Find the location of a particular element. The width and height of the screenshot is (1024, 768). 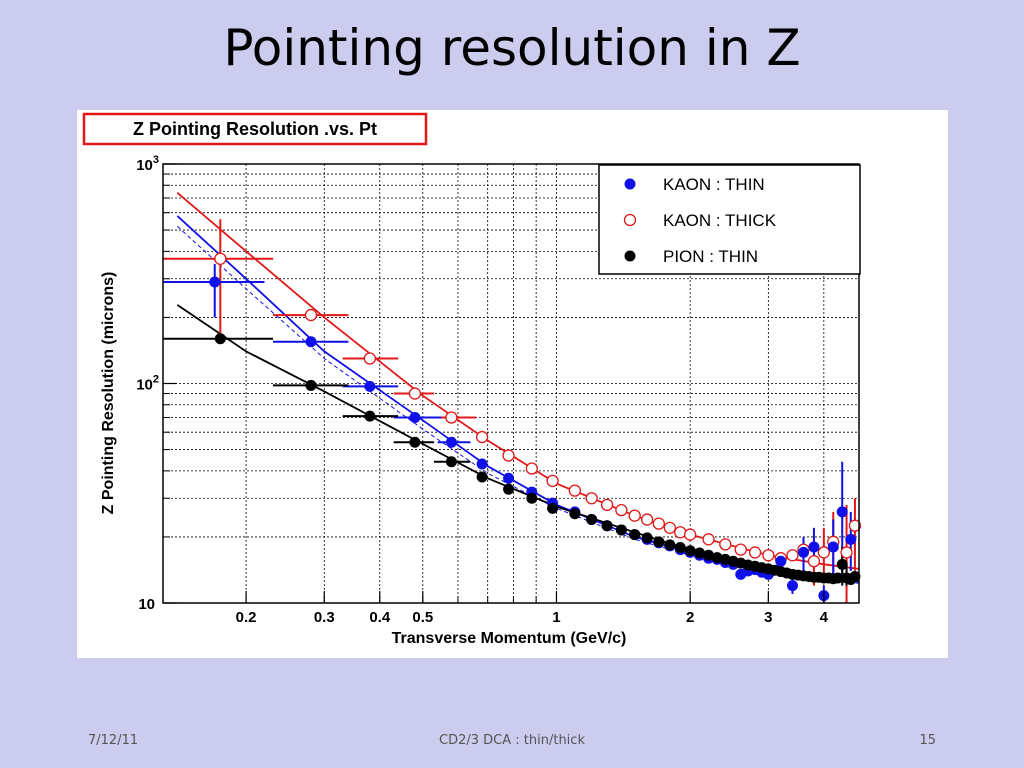

legend-box is located at coordinates (729, 219).